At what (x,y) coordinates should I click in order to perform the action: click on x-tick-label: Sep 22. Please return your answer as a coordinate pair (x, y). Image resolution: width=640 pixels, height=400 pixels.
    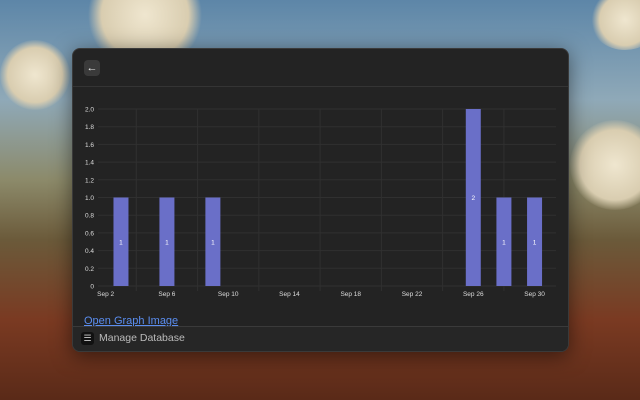
    Looking at the image, I should click on (412, 294).